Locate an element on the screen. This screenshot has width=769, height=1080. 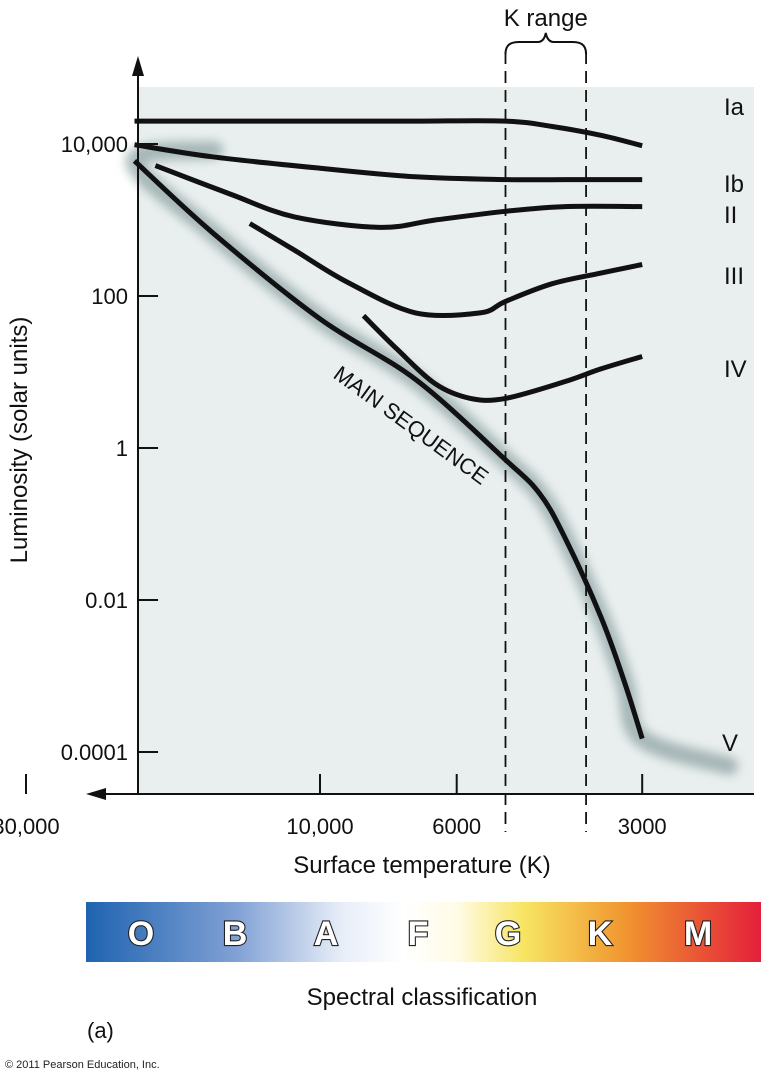
spectral-class-f: F is located at coordinates (418, 934).